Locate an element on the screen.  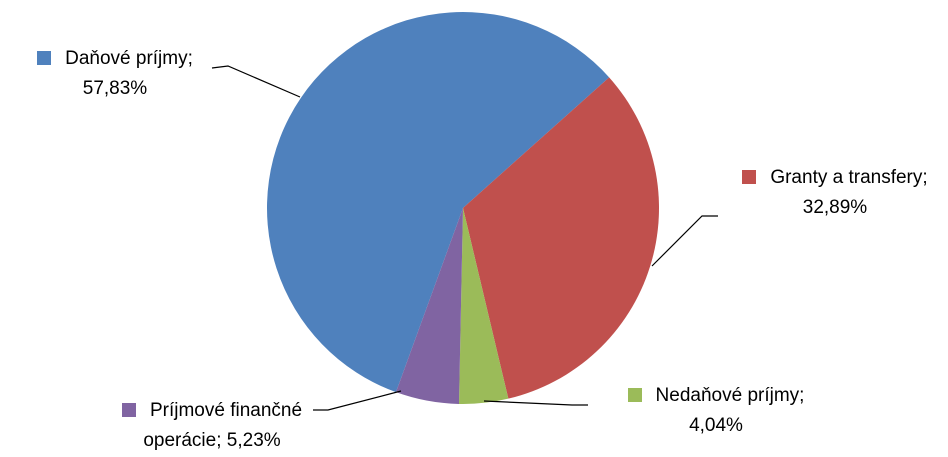
label-value: 4,04% is located at coordinates (716, 425).